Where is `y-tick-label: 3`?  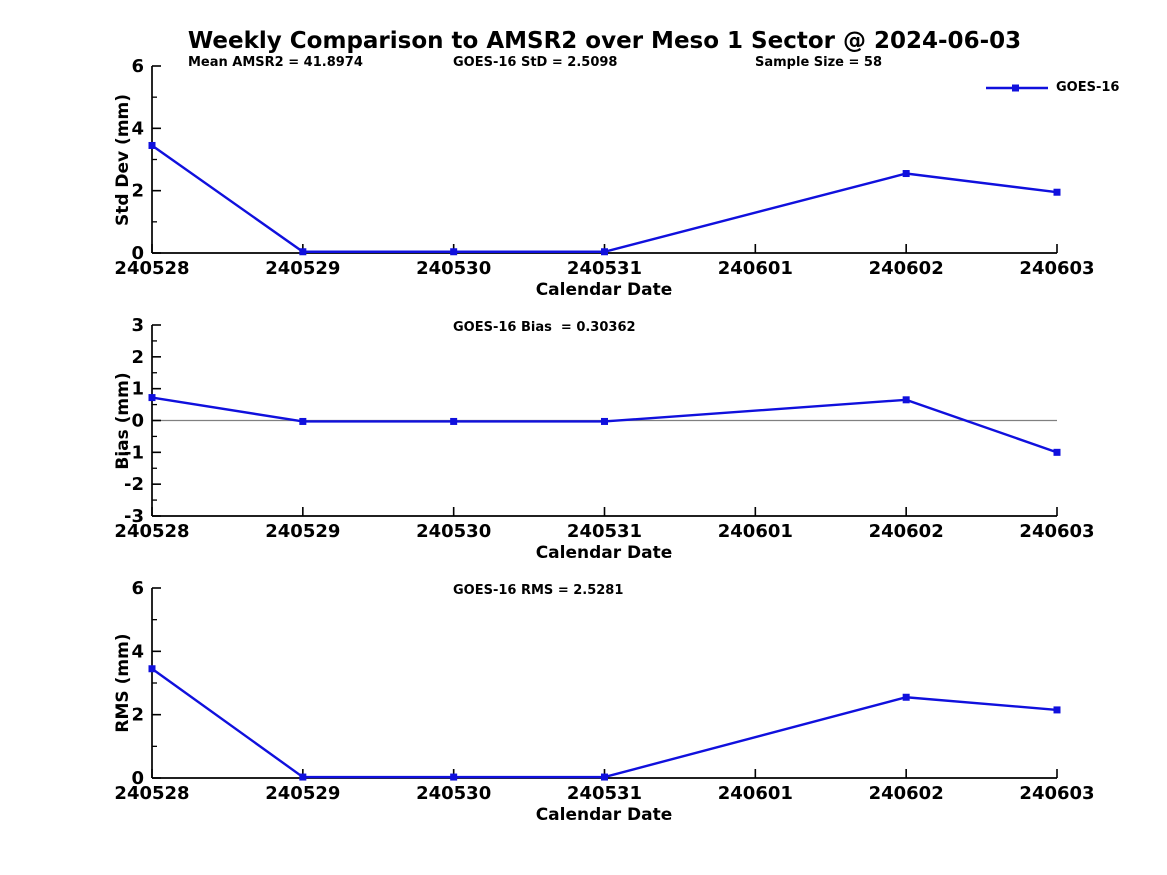 y-tick-label: 3 is located at coordinates (137, 325).